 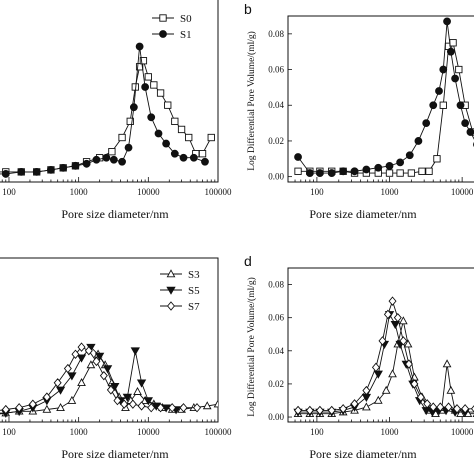 What do you see at coordinates (180, 275) in the screenshot?
I see `legend-entry: S3` at bounding box center [180, 275].